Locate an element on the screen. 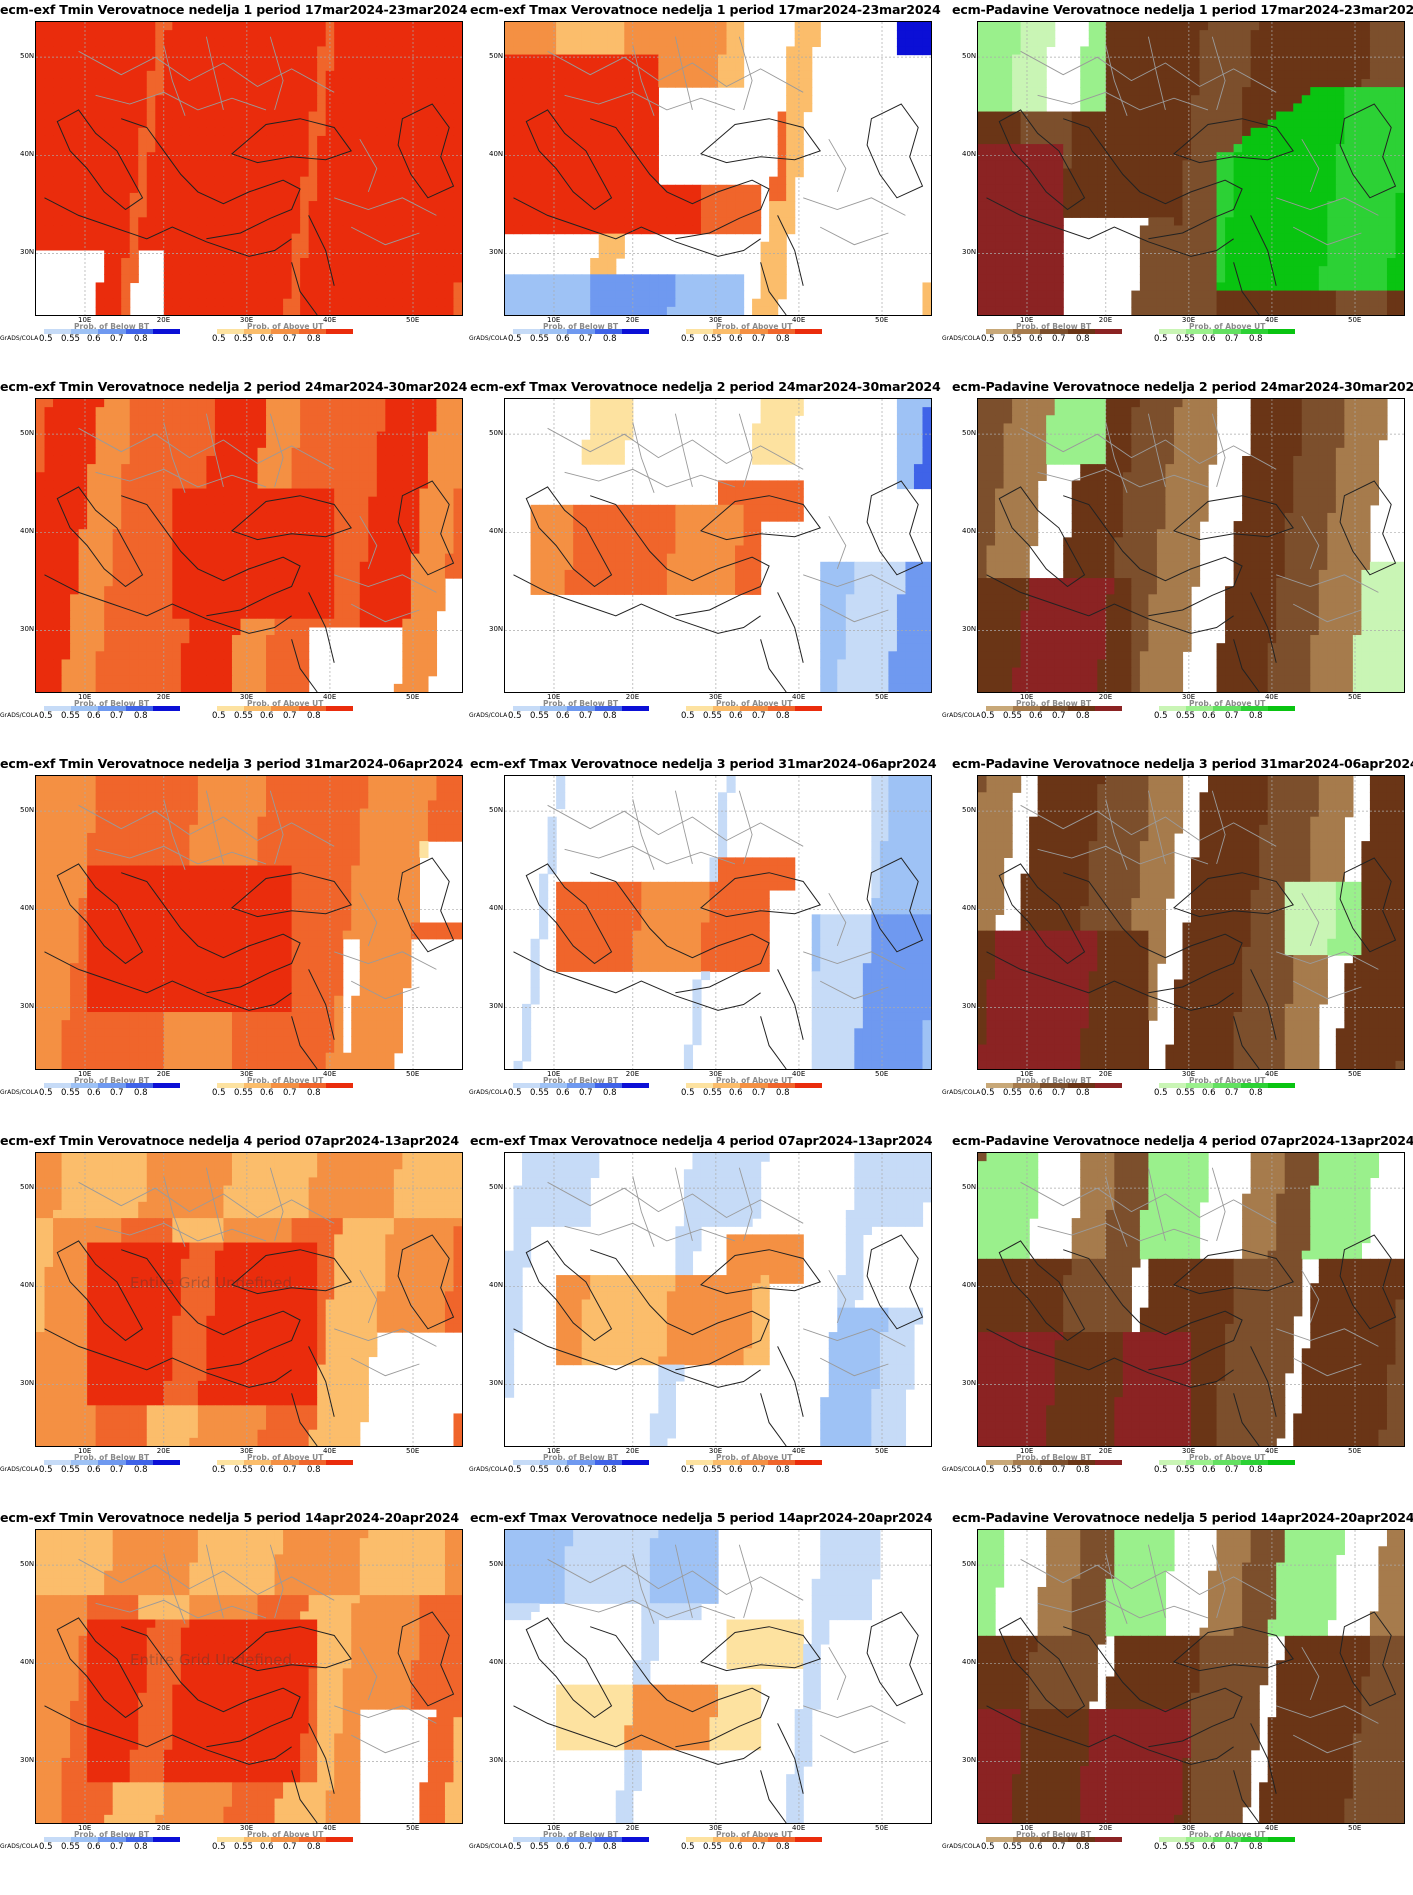 Image resolution: width=1413 pixels, height=1895 pixels. lon-label: 50E is located at coordinates (1354, 697).